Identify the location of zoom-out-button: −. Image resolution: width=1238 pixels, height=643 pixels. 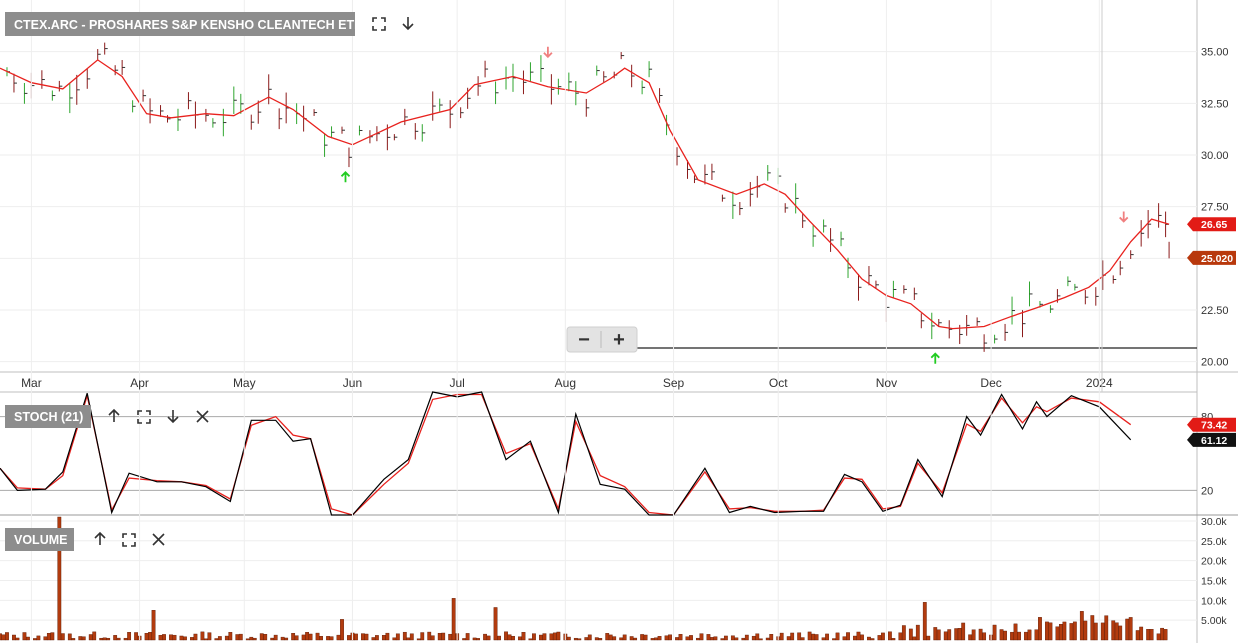
(584, 339).